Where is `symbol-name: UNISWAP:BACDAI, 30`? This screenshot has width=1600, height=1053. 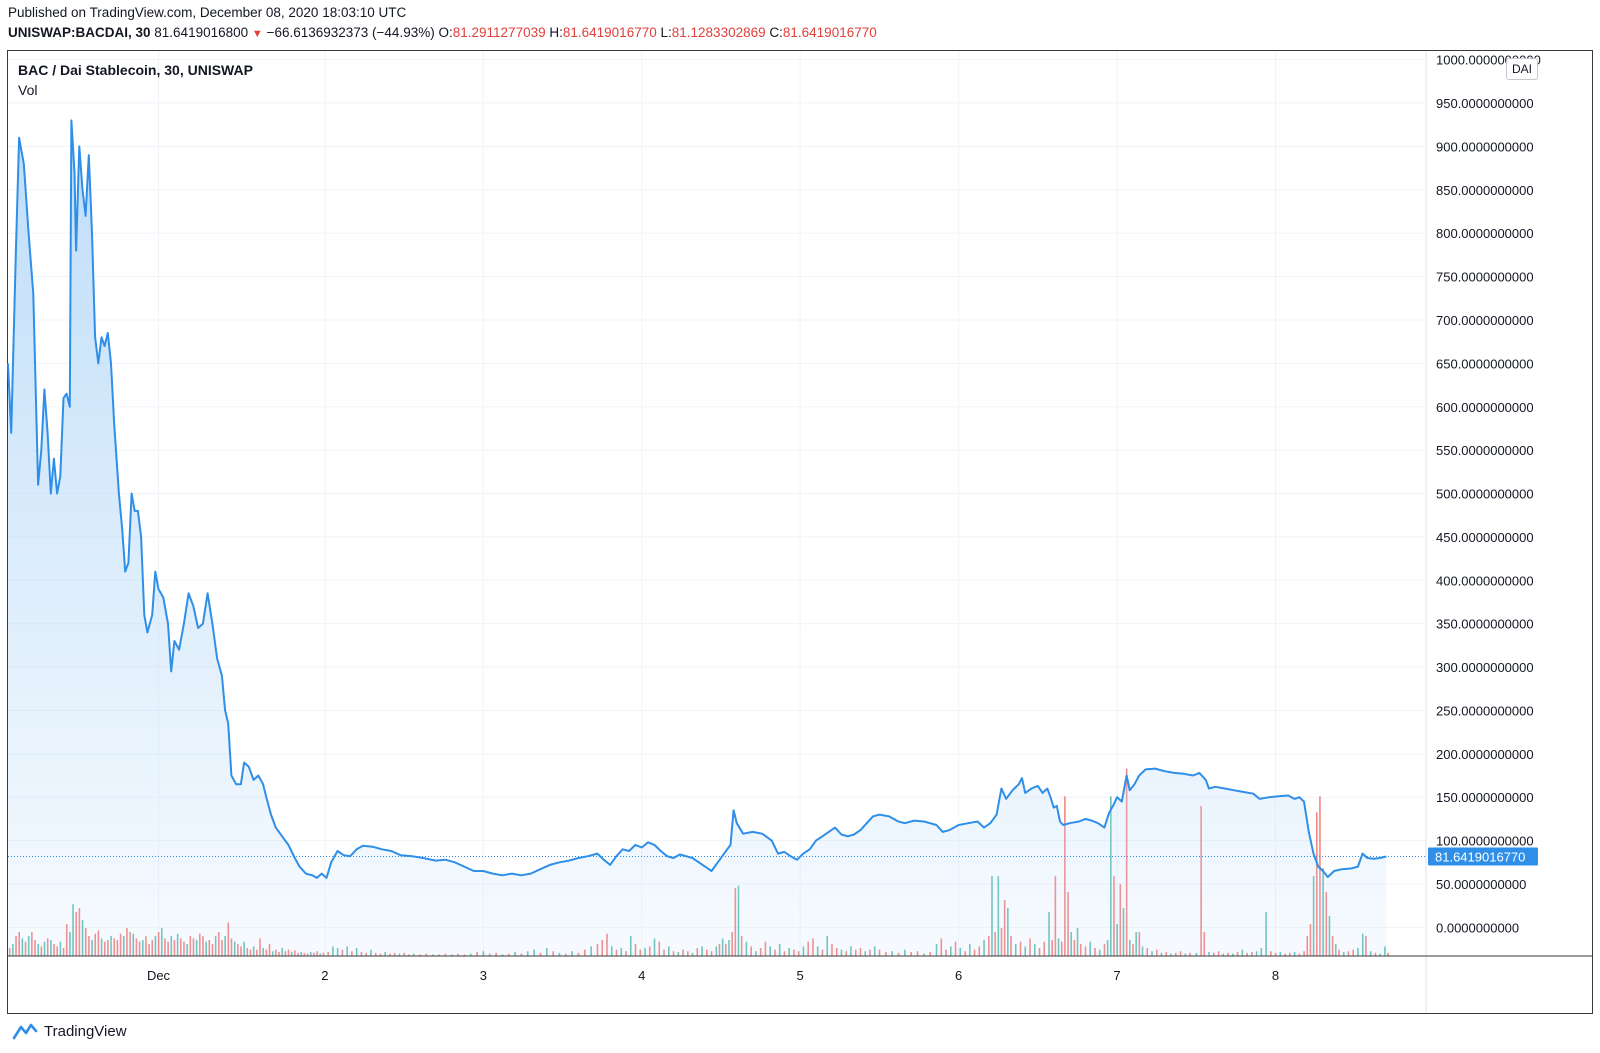
symbol-name: UNISWAP:BACDAI, 30 is located at coordinates (79, 32).